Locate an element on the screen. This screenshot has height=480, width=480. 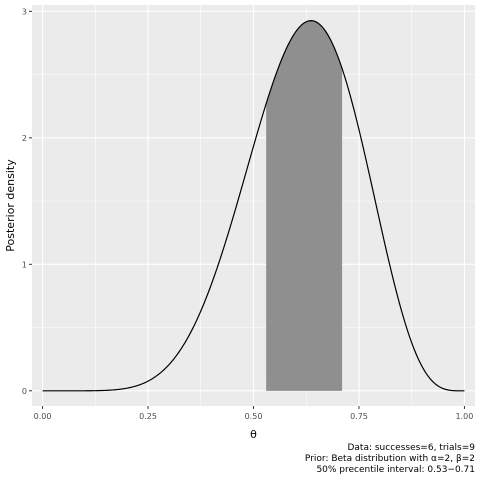
y-axis: 0 1 2 3 is located at coordinates (27, 201).